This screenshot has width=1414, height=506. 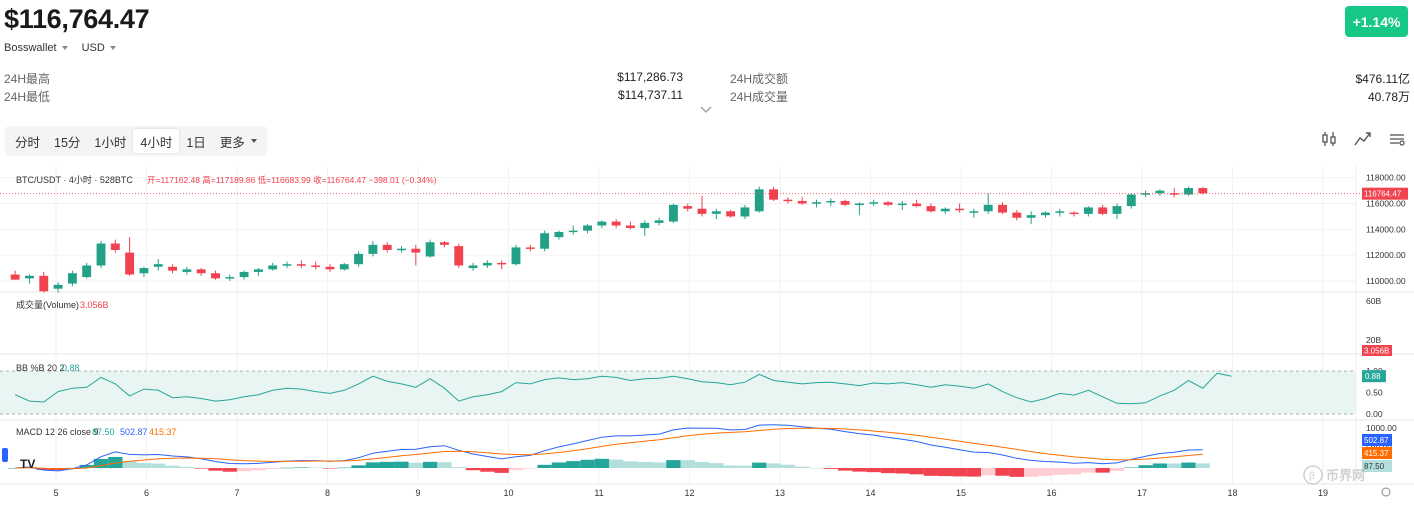 I want to click on tab-label: 分时, so click(x=28, y=142).